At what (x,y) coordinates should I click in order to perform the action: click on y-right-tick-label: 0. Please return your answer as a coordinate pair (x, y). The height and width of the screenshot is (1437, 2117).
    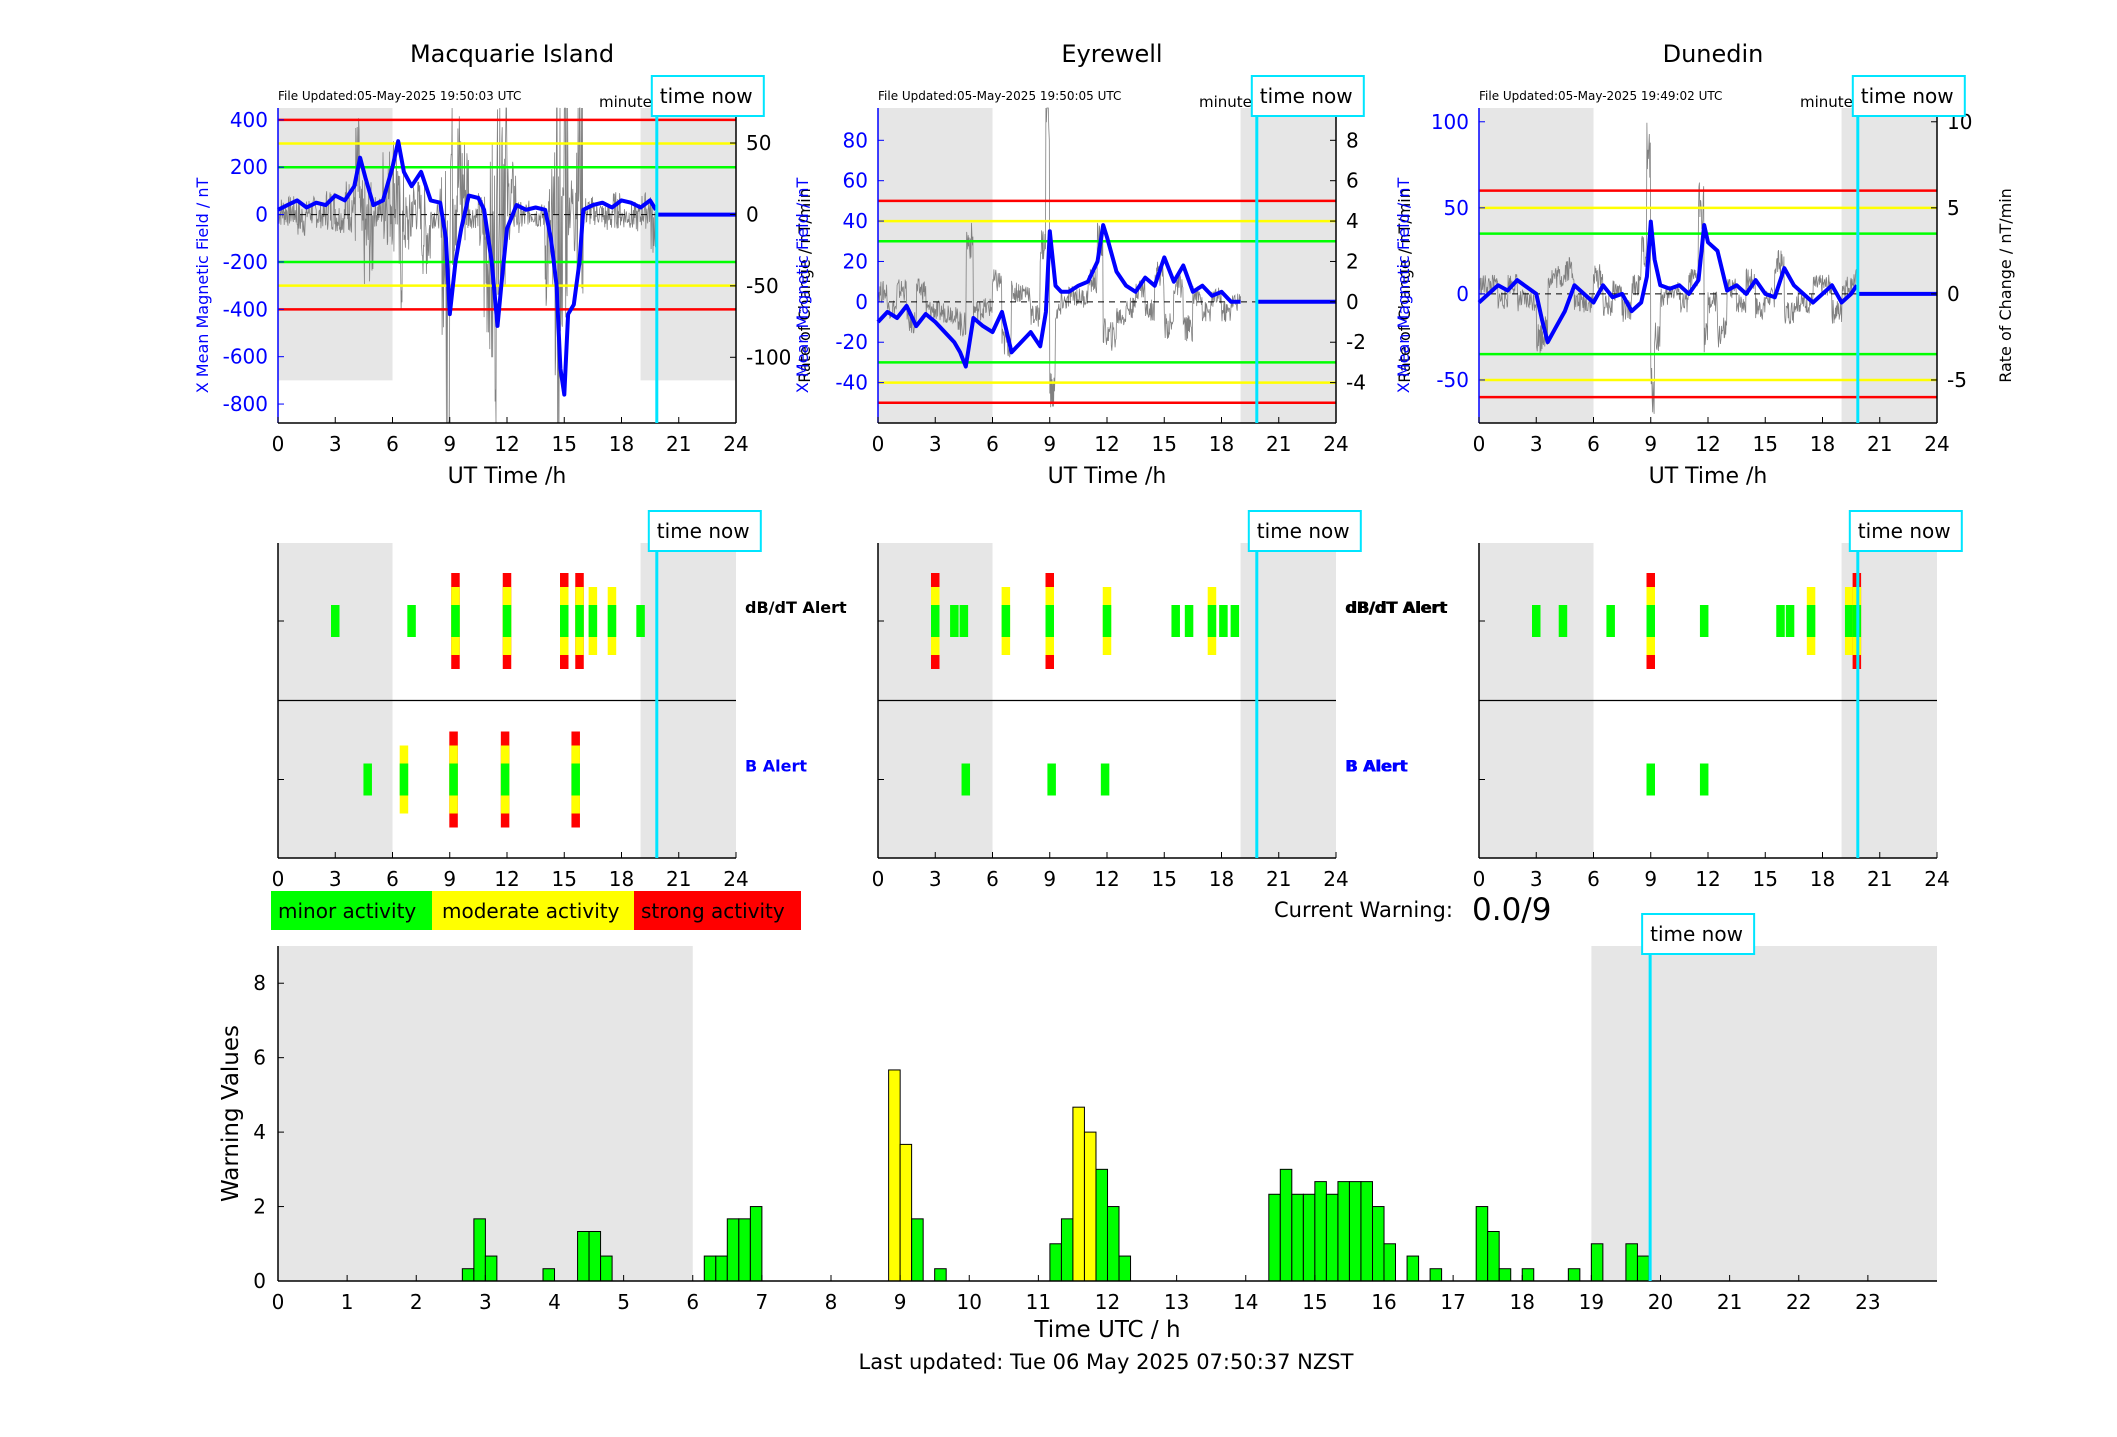
    Looking at the image, I should click on (1352, 302).